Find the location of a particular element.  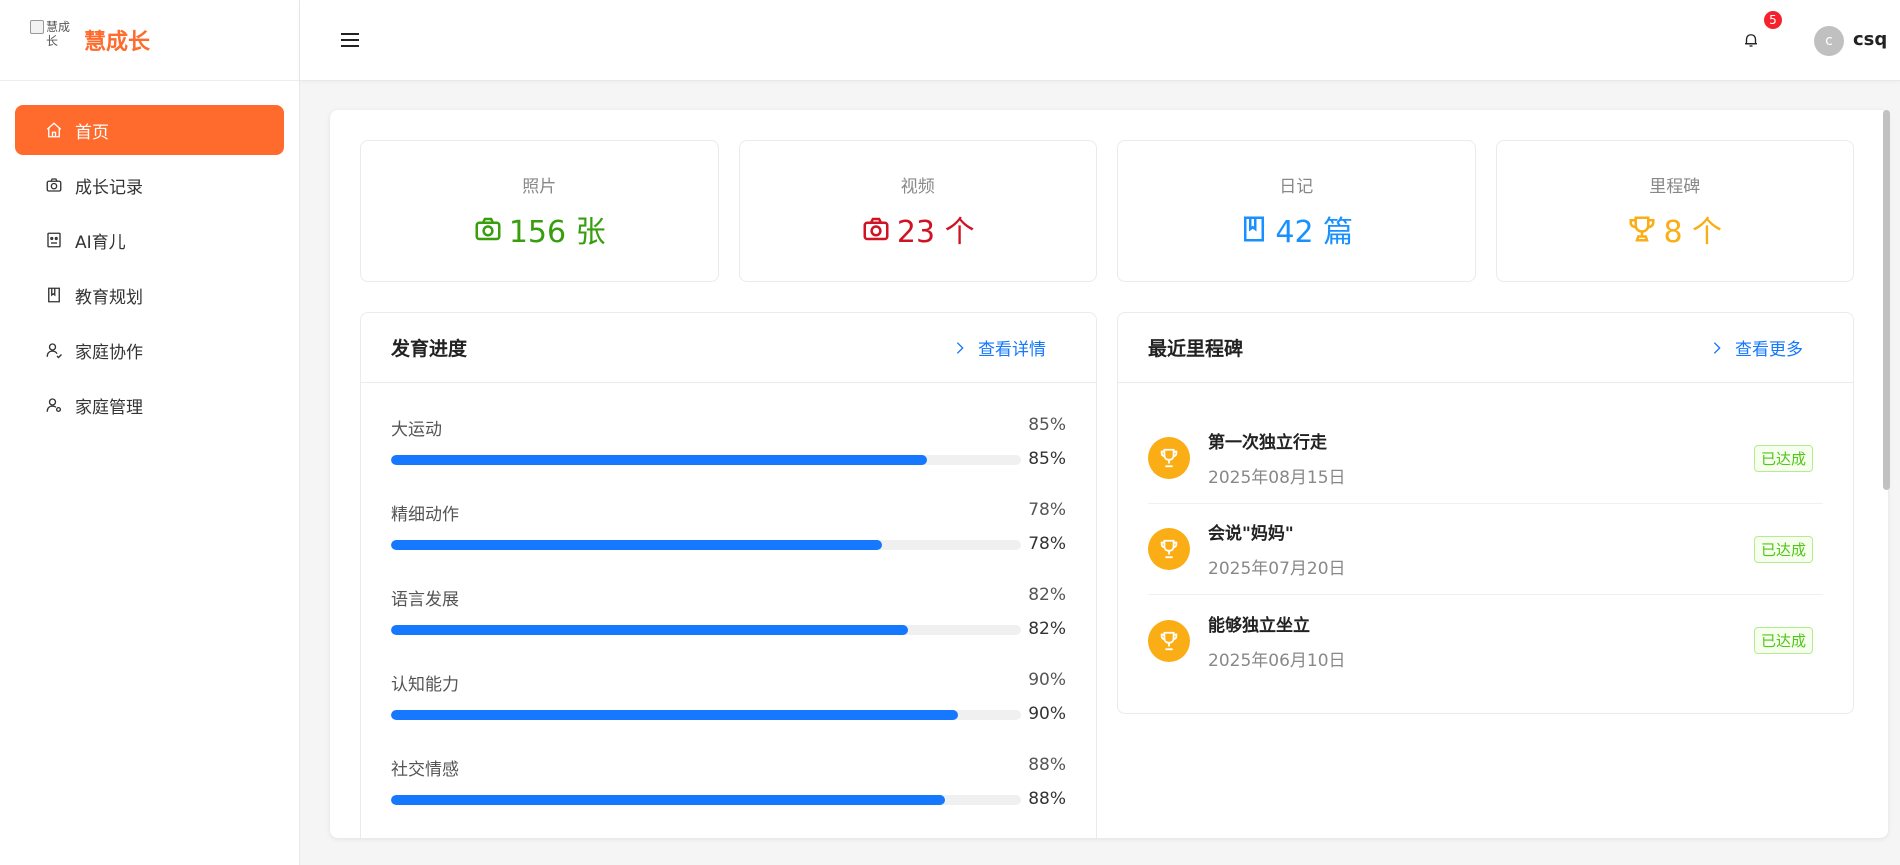

progress-item: 认知能力 90% 90% is located at coordinates (728, 706).